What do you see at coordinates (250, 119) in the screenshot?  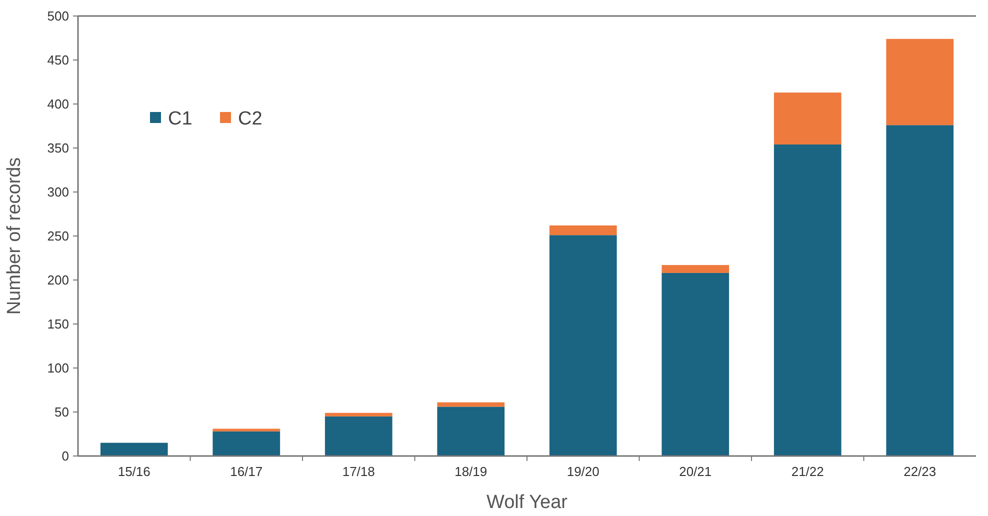 I see `legend-label: C2` at bounding box center [250, 119].